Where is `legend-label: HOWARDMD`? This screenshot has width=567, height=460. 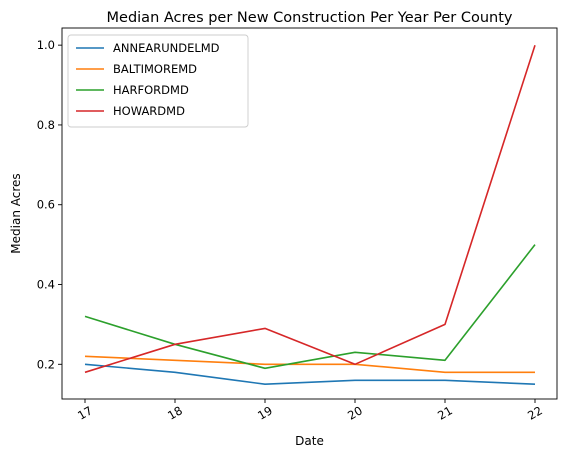
legend-label: HOWARDMD is located at coordinates (149, 111).